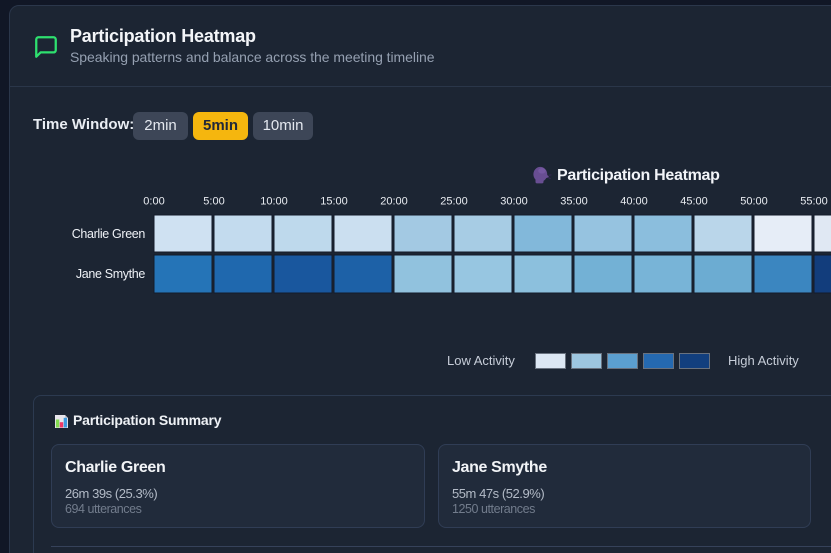  Describe the element at coordinates (153, 202) in the screenshot. I see `svg-text: 0:00` at that location.